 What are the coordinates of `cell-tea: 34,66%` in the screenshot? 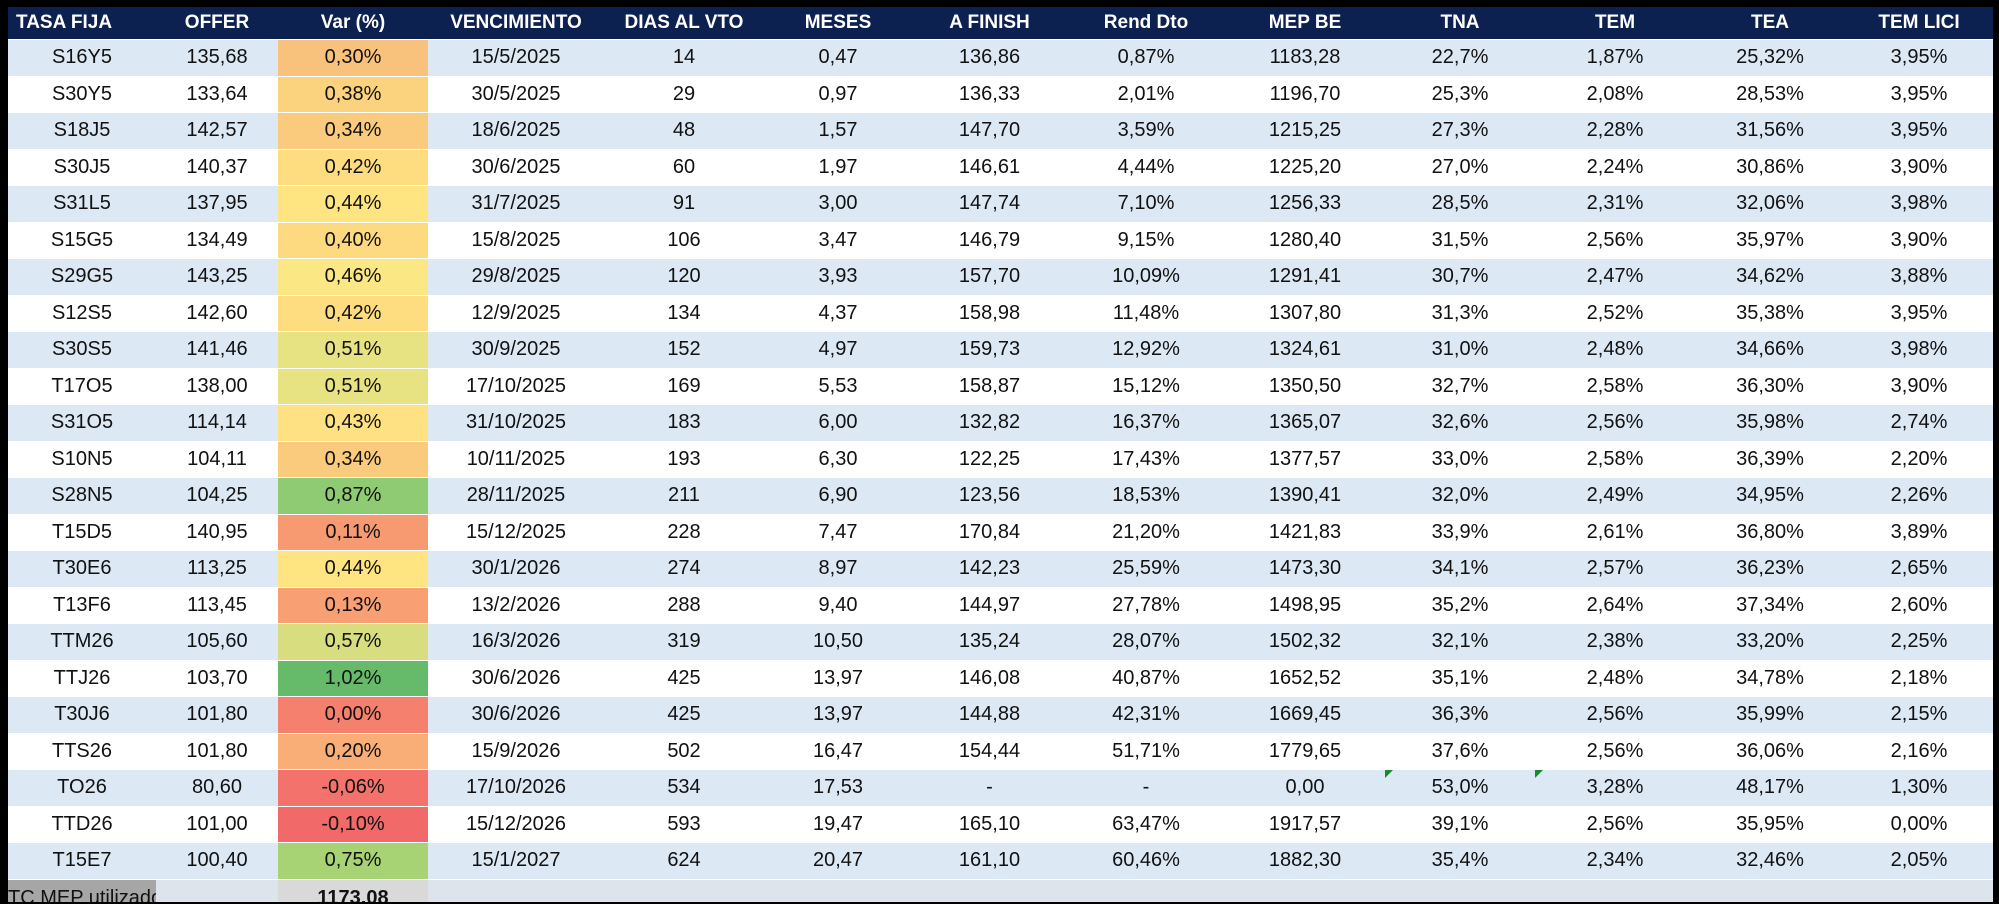 It's located at (1770, 349).